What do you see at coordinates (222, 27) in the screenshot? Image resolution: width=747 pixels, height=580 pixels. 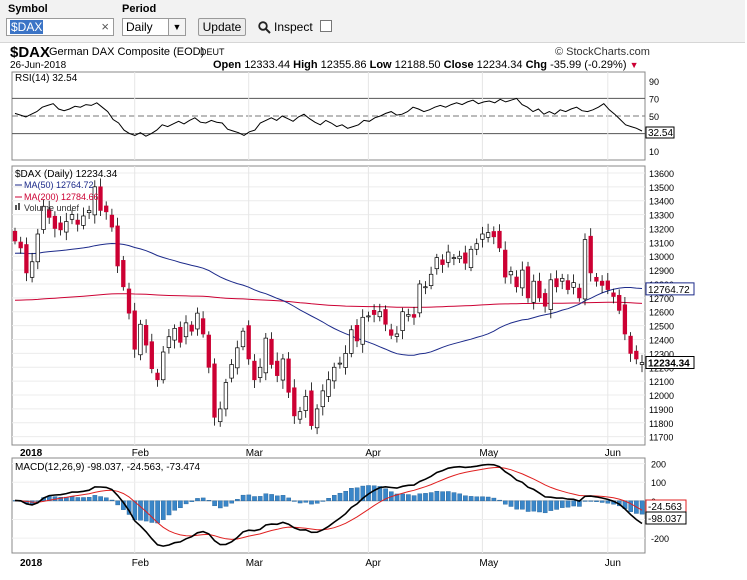 I see `update-button: Update` at bounding box center [222, 27].